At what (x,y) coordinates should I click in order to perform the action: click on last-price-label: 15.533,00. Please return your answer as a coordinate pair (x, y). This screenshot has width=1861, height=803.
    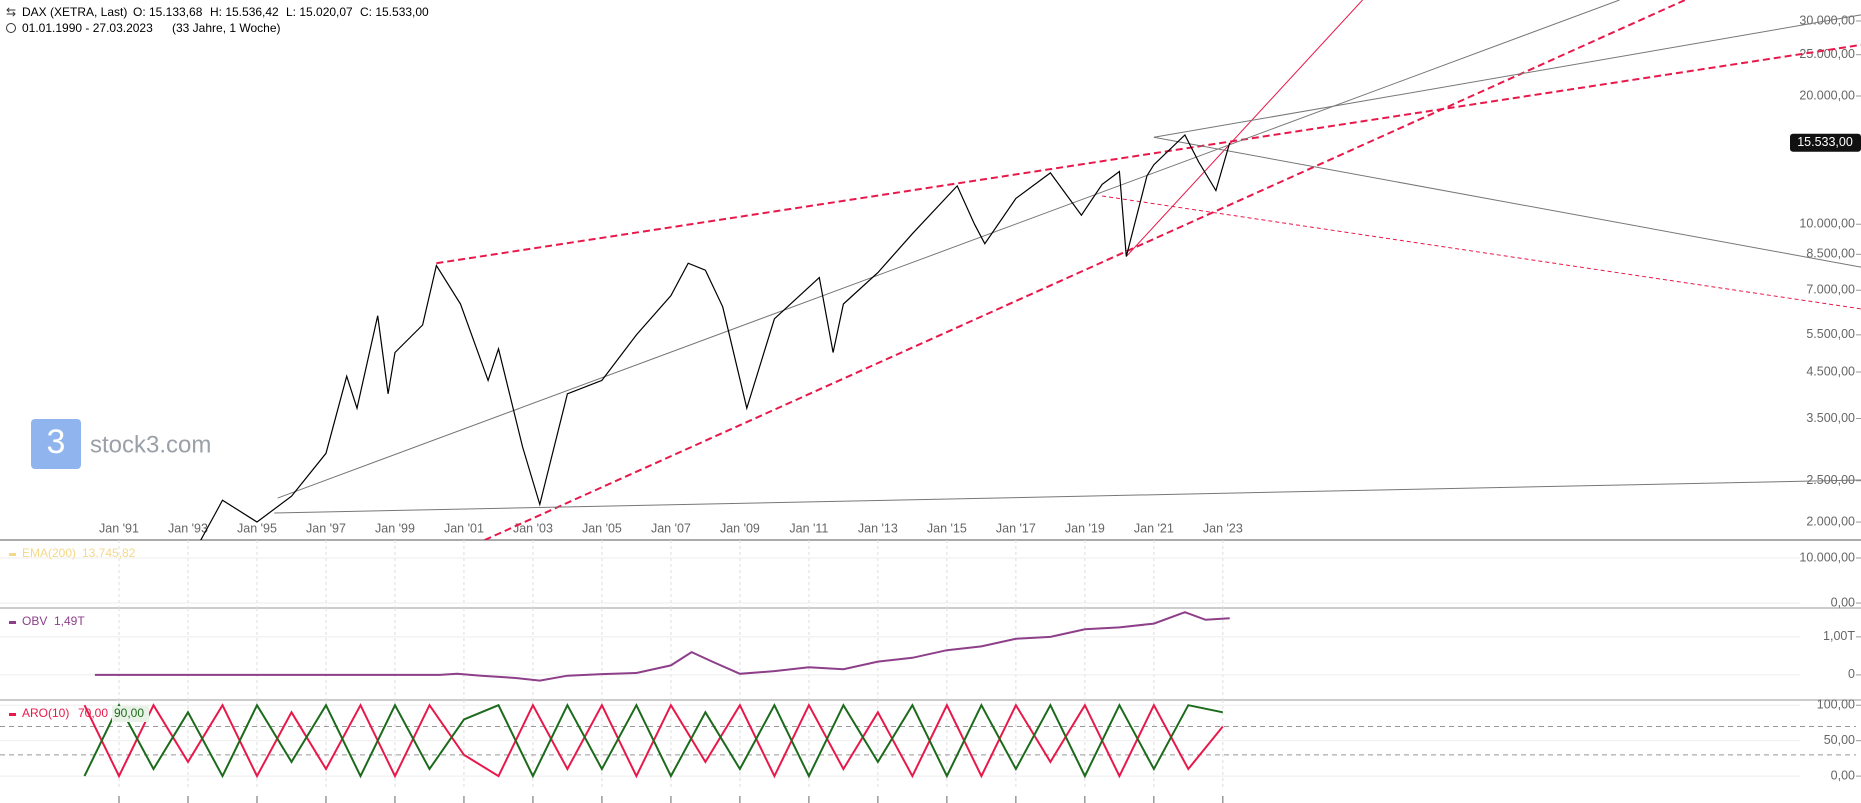
    Looking at the image, I should click on (1825, 142).